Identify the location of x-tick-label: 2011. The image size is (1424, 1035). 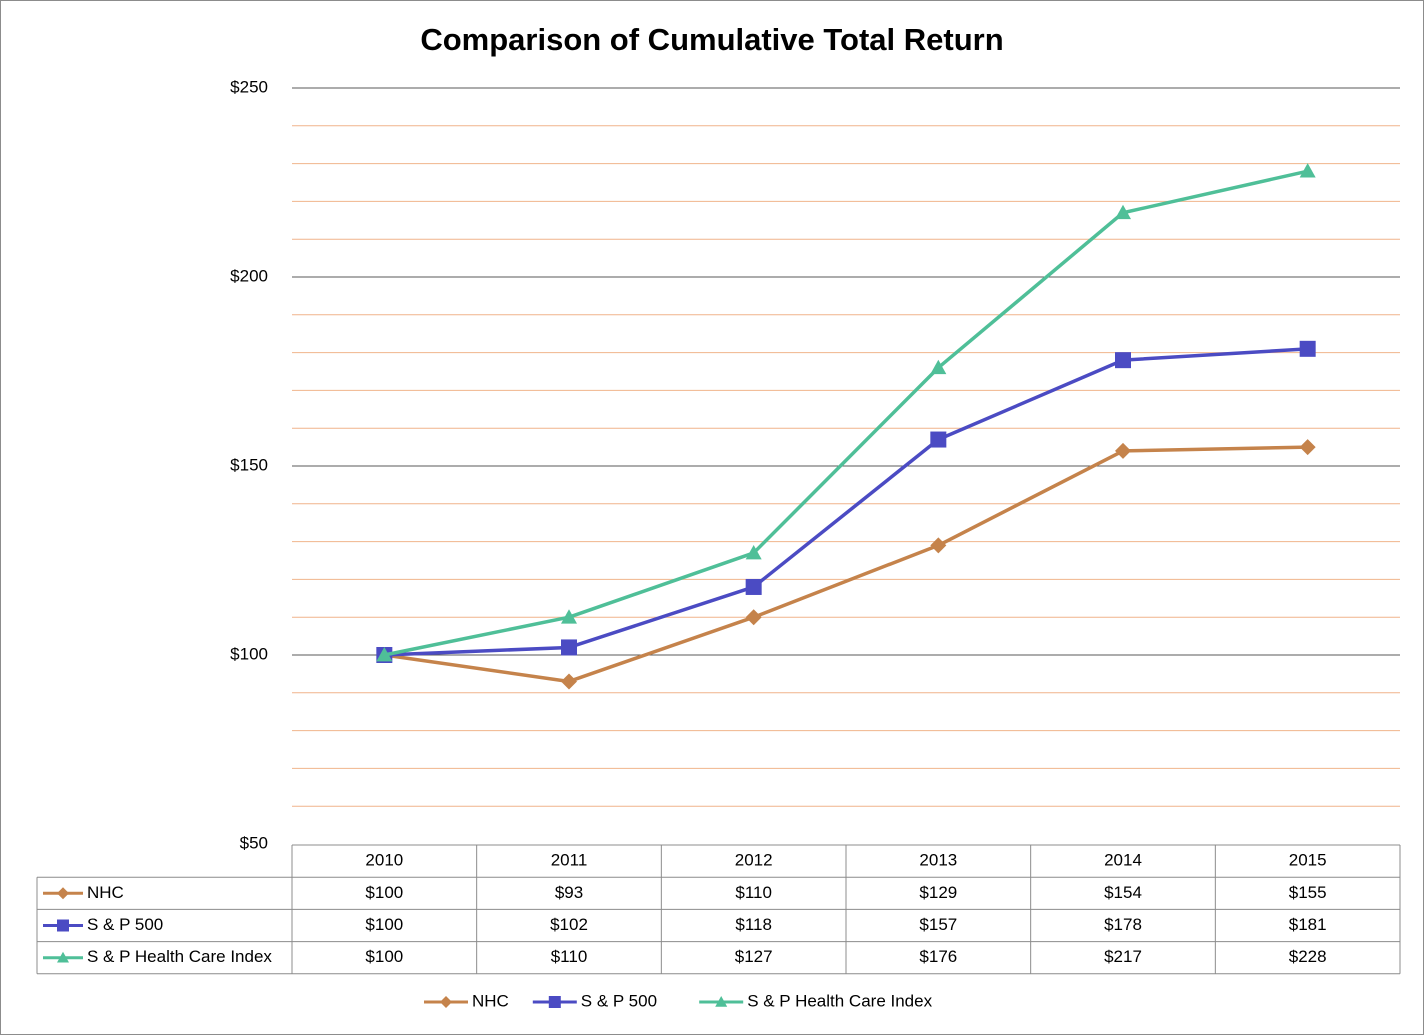
(569, 860).